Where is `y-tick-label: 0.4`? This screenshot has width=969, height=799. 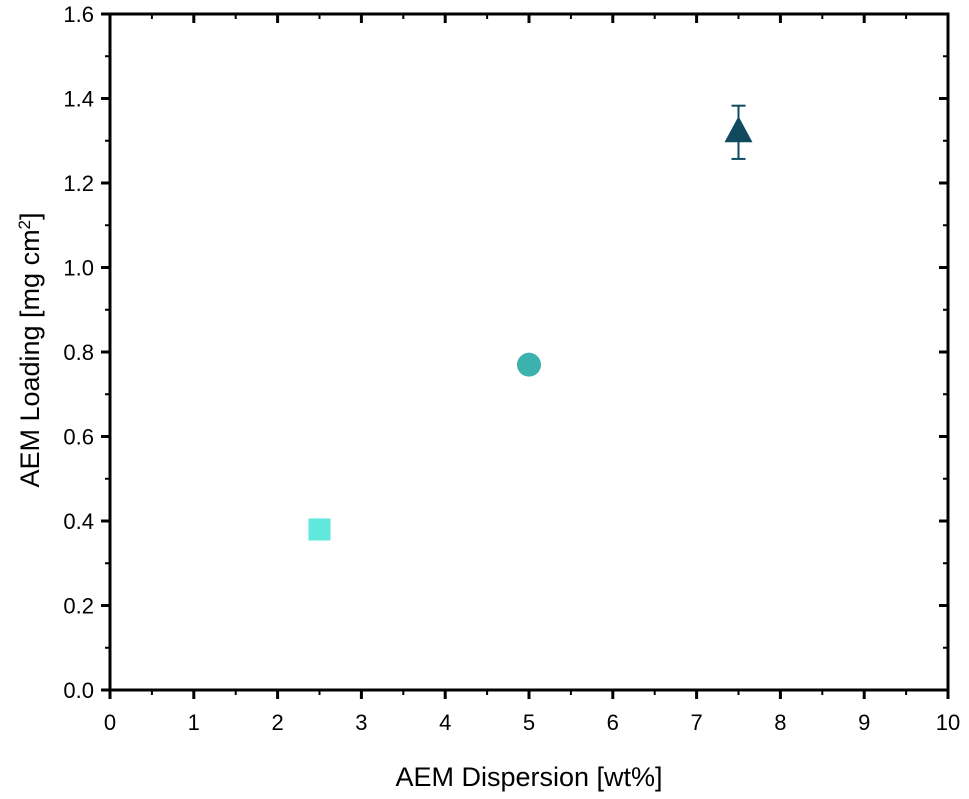 y-tick-label: 0.4 is located at coordinates (78, 521).